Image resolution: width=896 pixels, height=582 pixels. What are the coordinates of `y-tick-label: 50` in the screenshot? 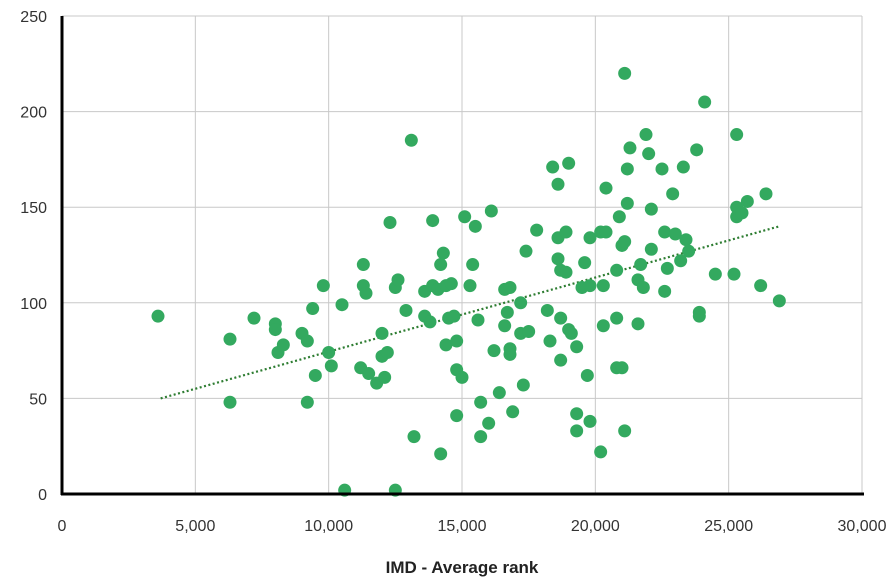 It's located at (38, 399).